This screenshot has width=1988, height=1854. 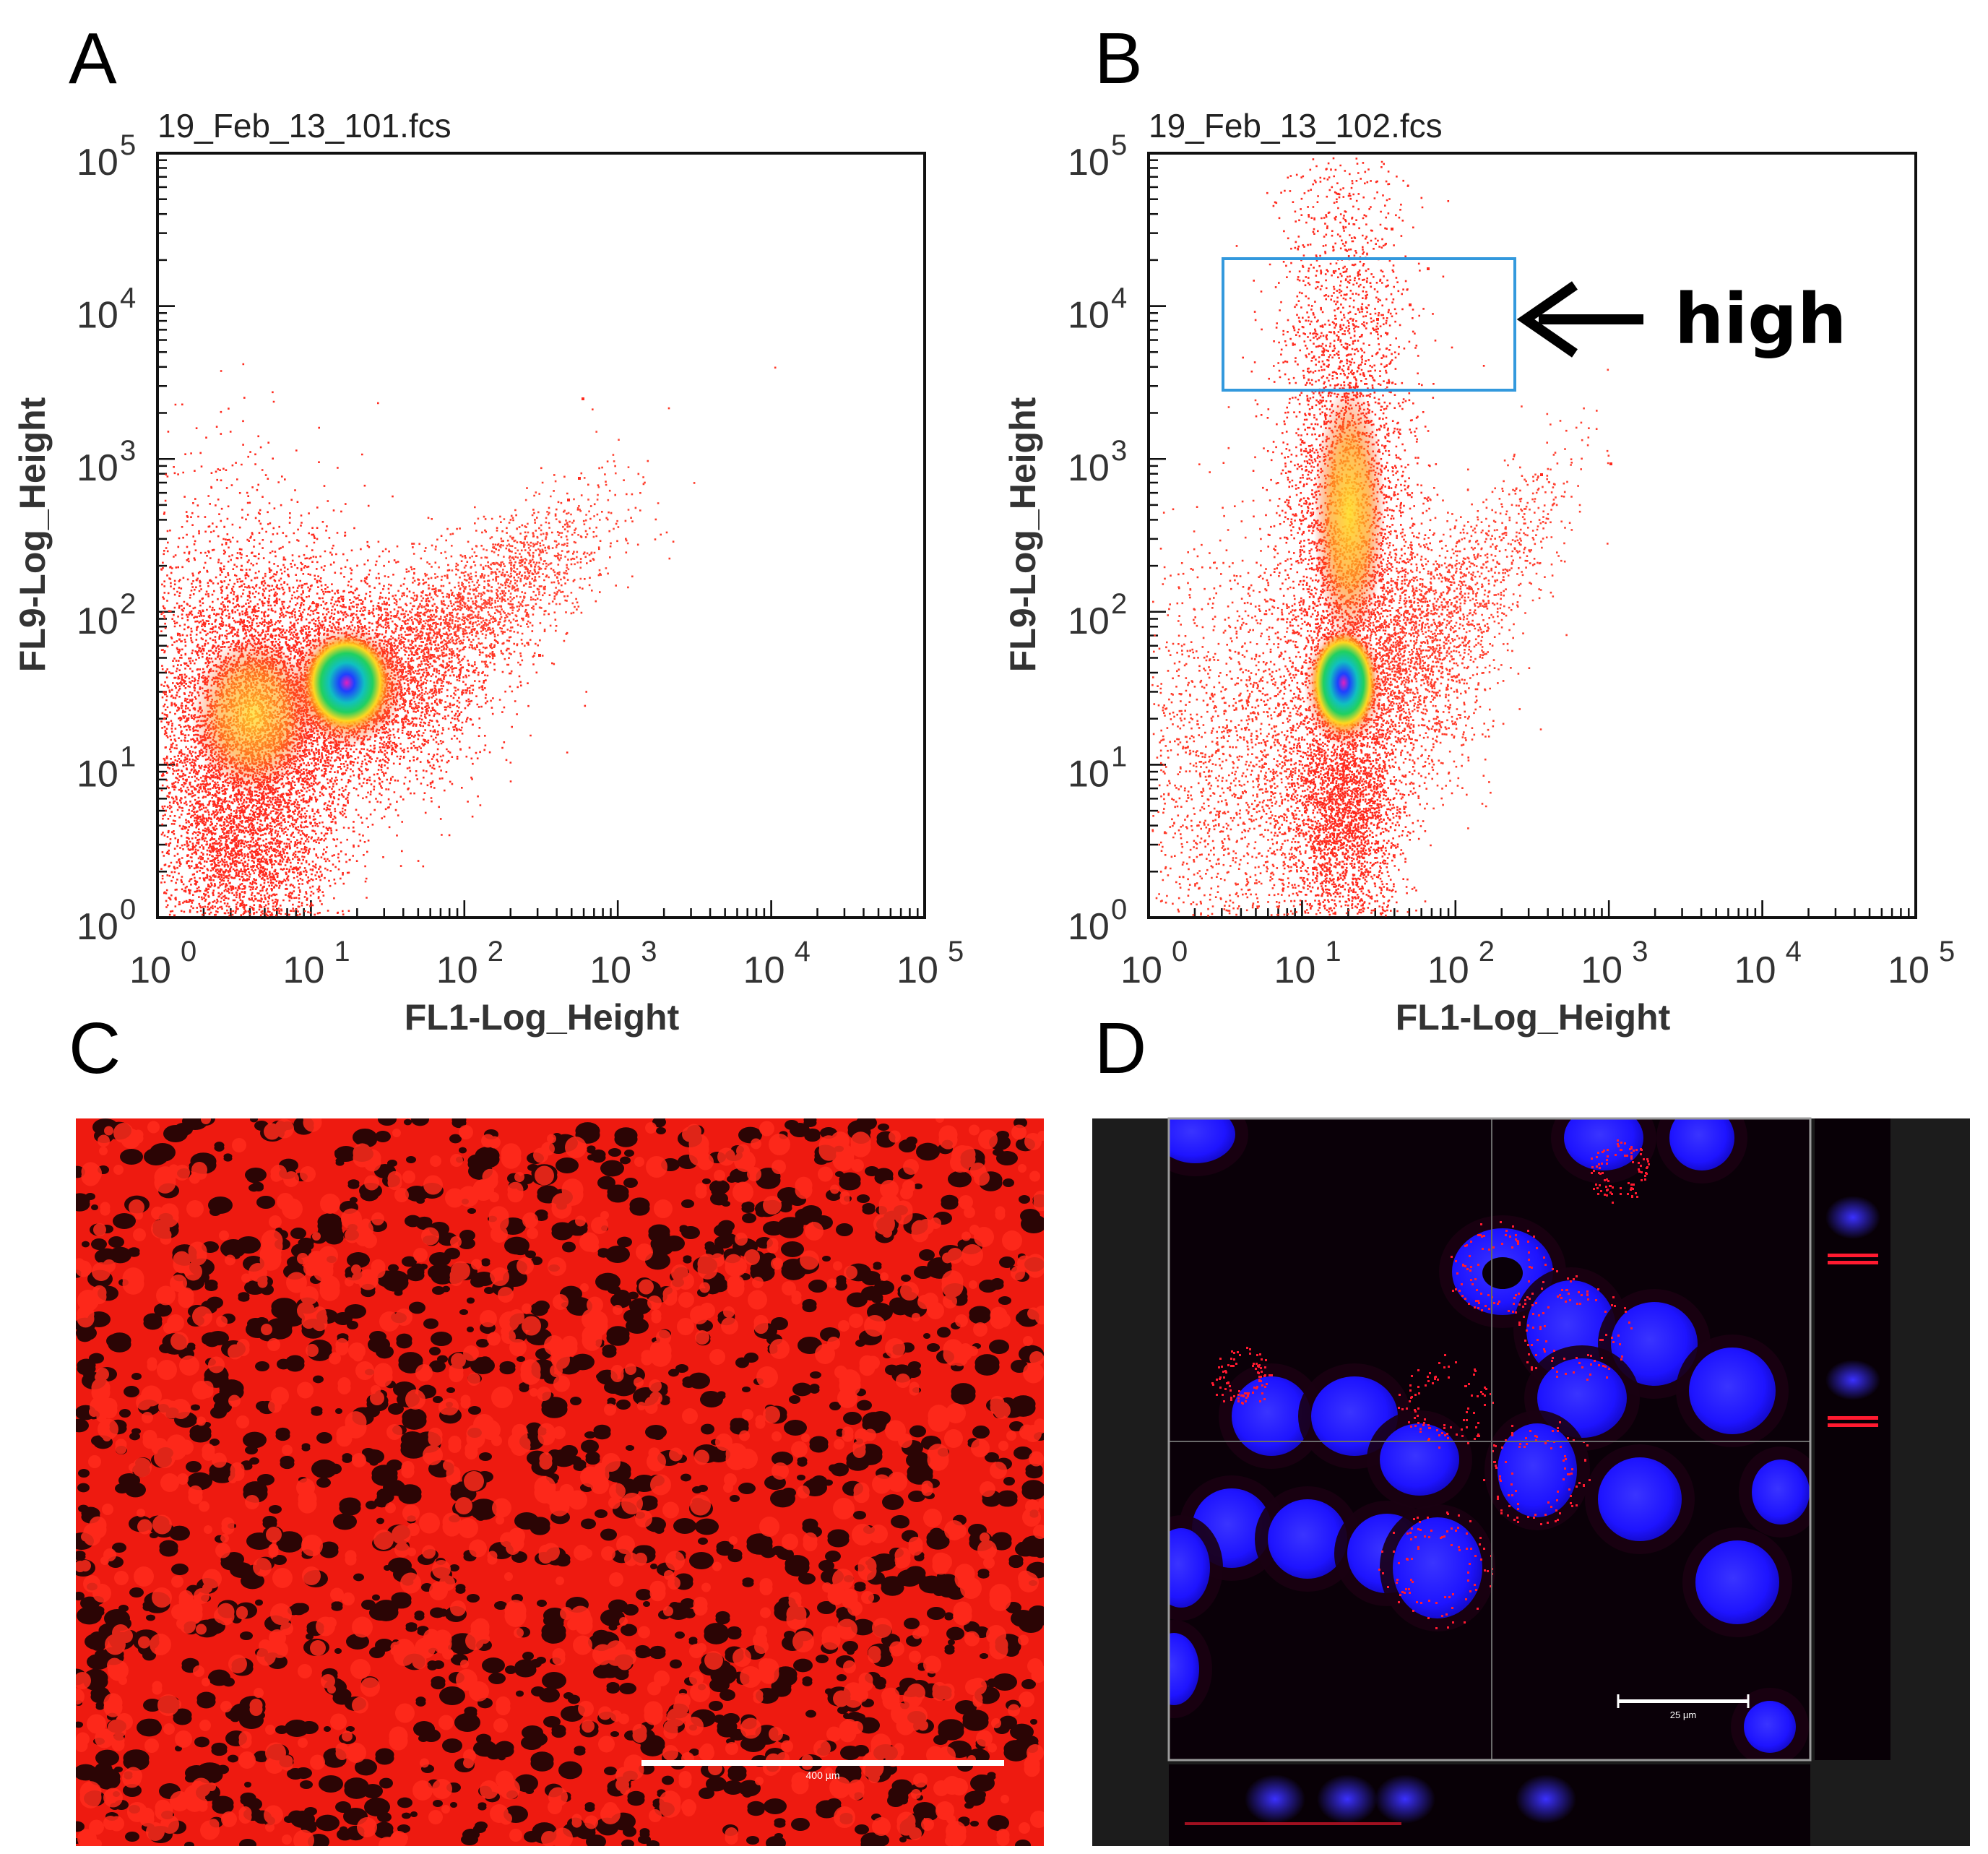 I want to click on orthogonal-yz-signal, so click(x=1852, y=1311).